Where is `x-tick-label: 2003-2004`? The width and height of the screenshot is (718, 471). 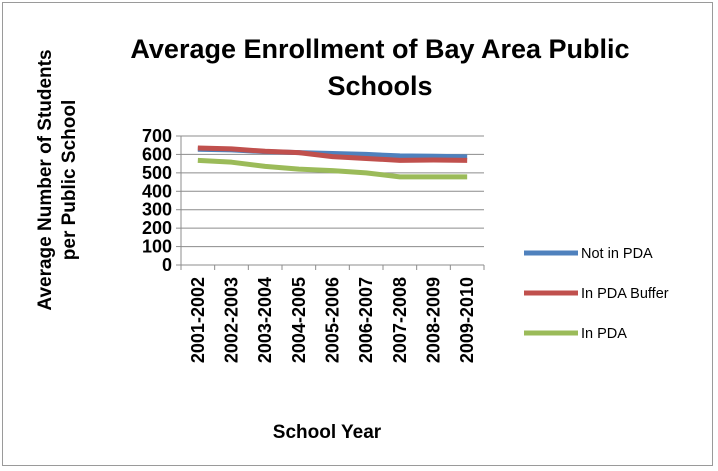 x-tick-label: 2003-2004 is located at coordinates (265, 320).